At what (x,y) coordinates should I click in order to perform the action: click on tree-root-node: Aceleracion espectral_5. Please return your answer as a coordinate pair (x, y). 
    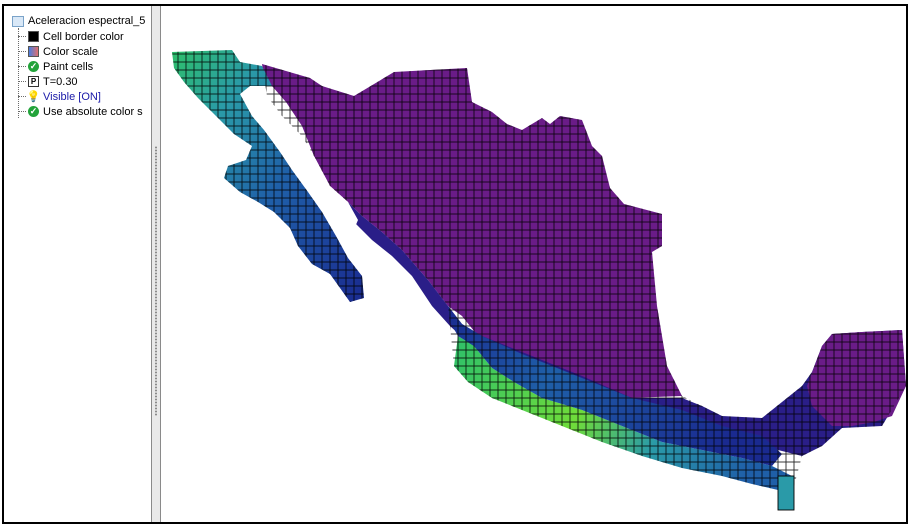
    Looking at the image, I should click on (78, 21).